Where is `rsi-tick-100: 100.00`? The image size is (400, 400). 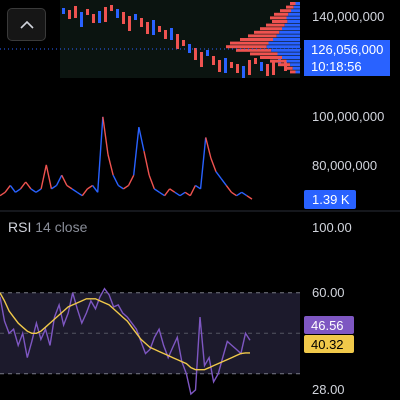
rsi-tick-100: 100.00 is located at coordinates (332, 227).